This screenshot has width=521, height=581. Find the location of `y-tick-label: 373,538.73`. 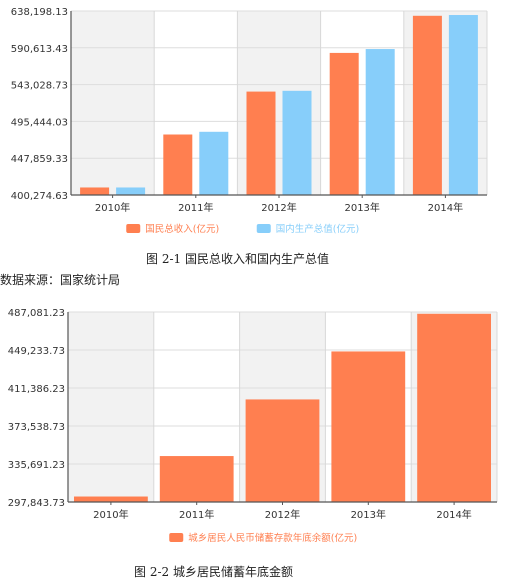

y-tick-label: 373,538.73 is located at coordinates (36, 427).